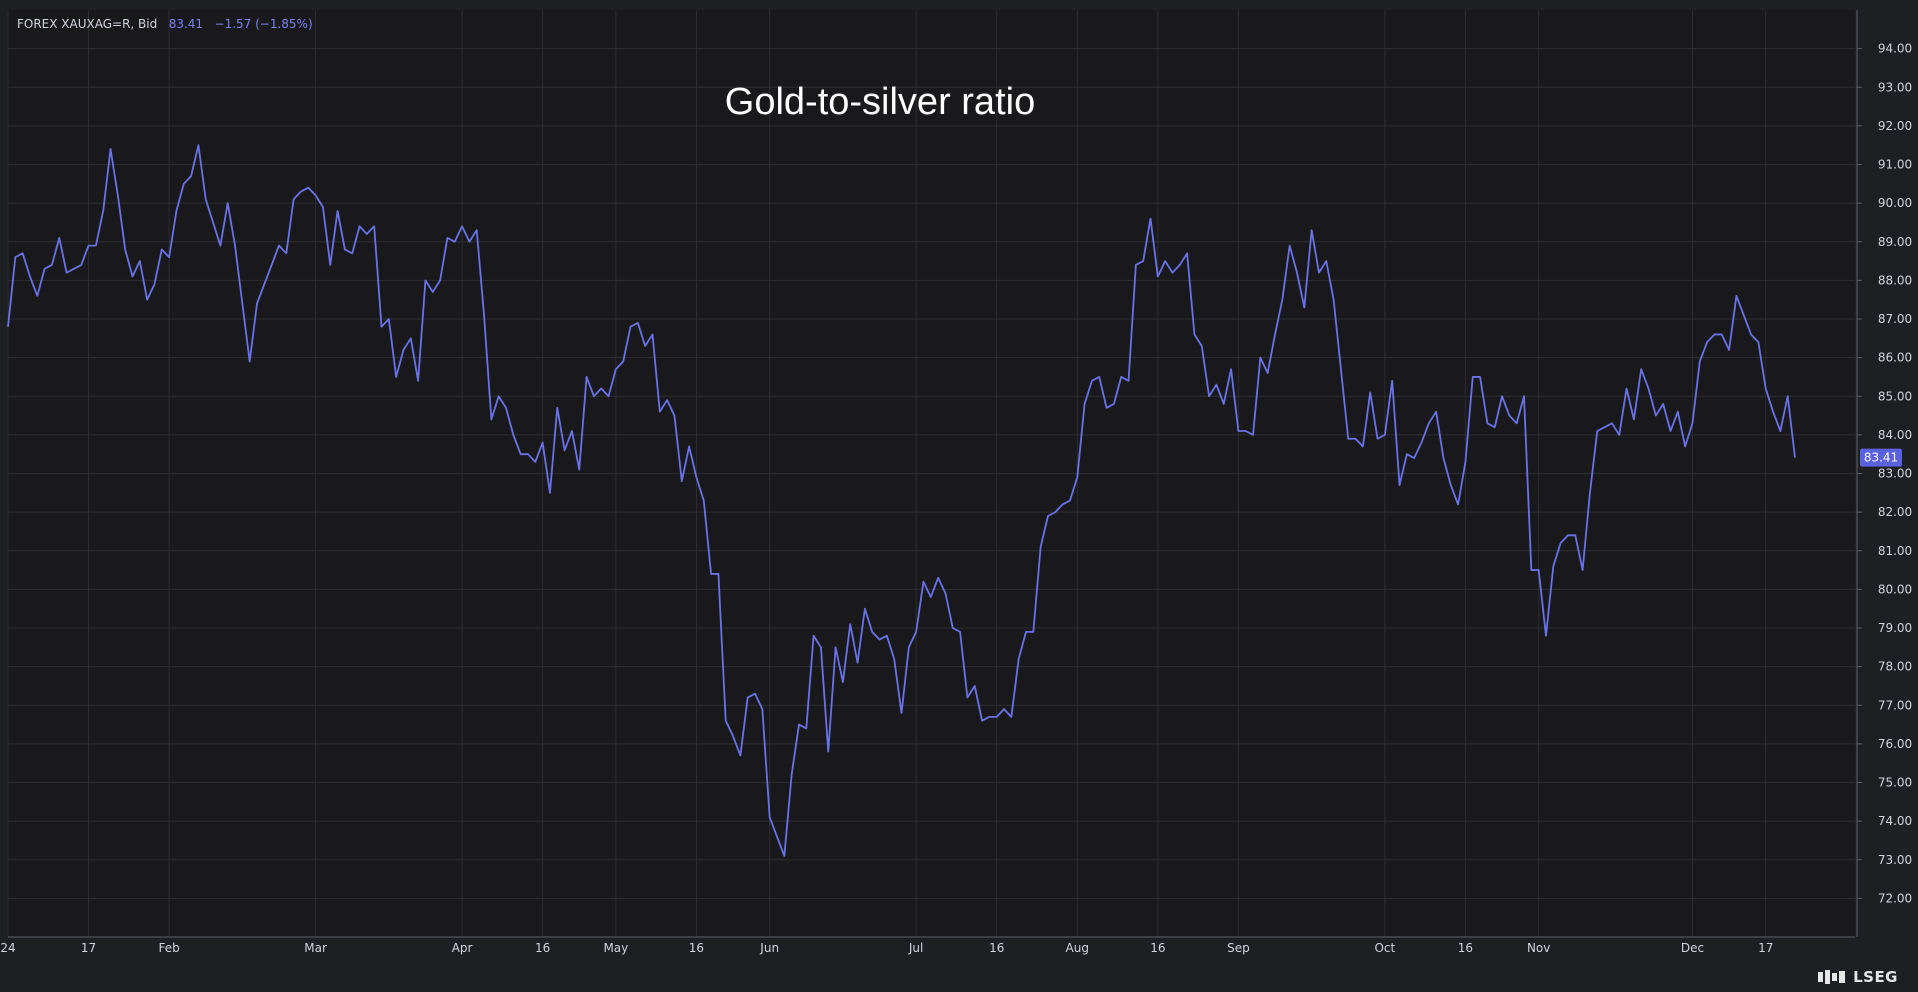 The height and width of the screenshot is (992, 1918). What do you see at coordinates (168, 948) in the screenshot?
I see `x-tick-label: Feb` at bounding box center [168, 948].